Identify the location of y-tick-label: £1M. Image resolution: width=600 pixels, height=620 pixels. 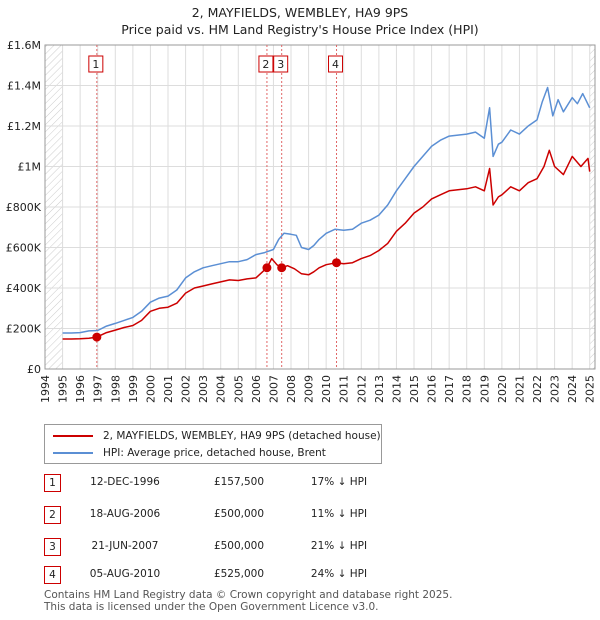
(30, 167).